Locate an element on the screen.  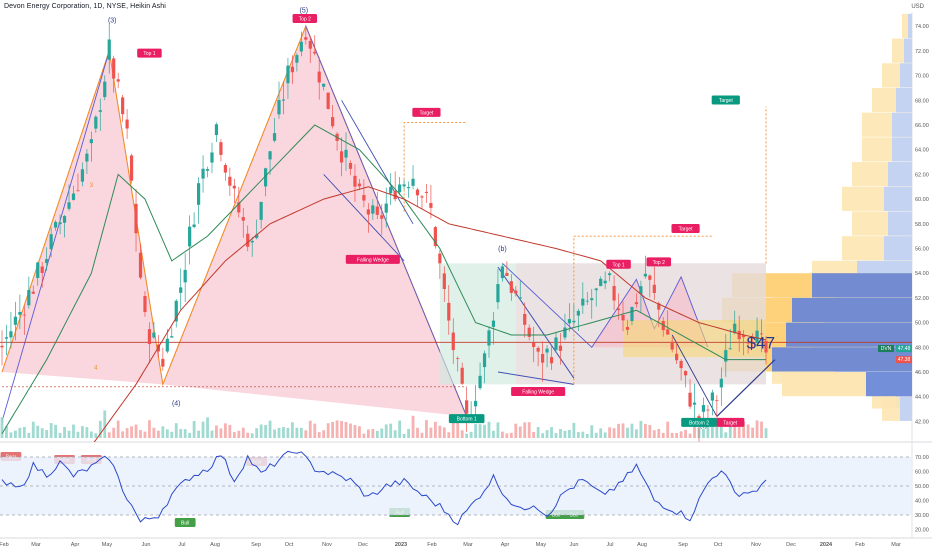
time-tick: Nov is located at coordinates (327, 545).